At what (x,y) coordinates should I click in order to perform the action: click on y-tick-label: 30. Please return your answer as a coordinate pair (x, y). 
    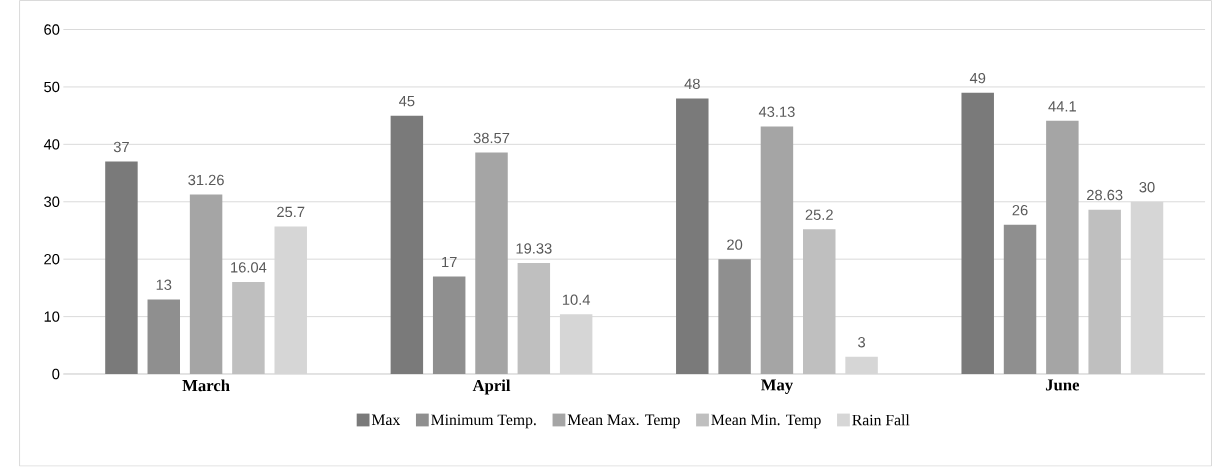
    Looking at the image, I should click on (52, 202).